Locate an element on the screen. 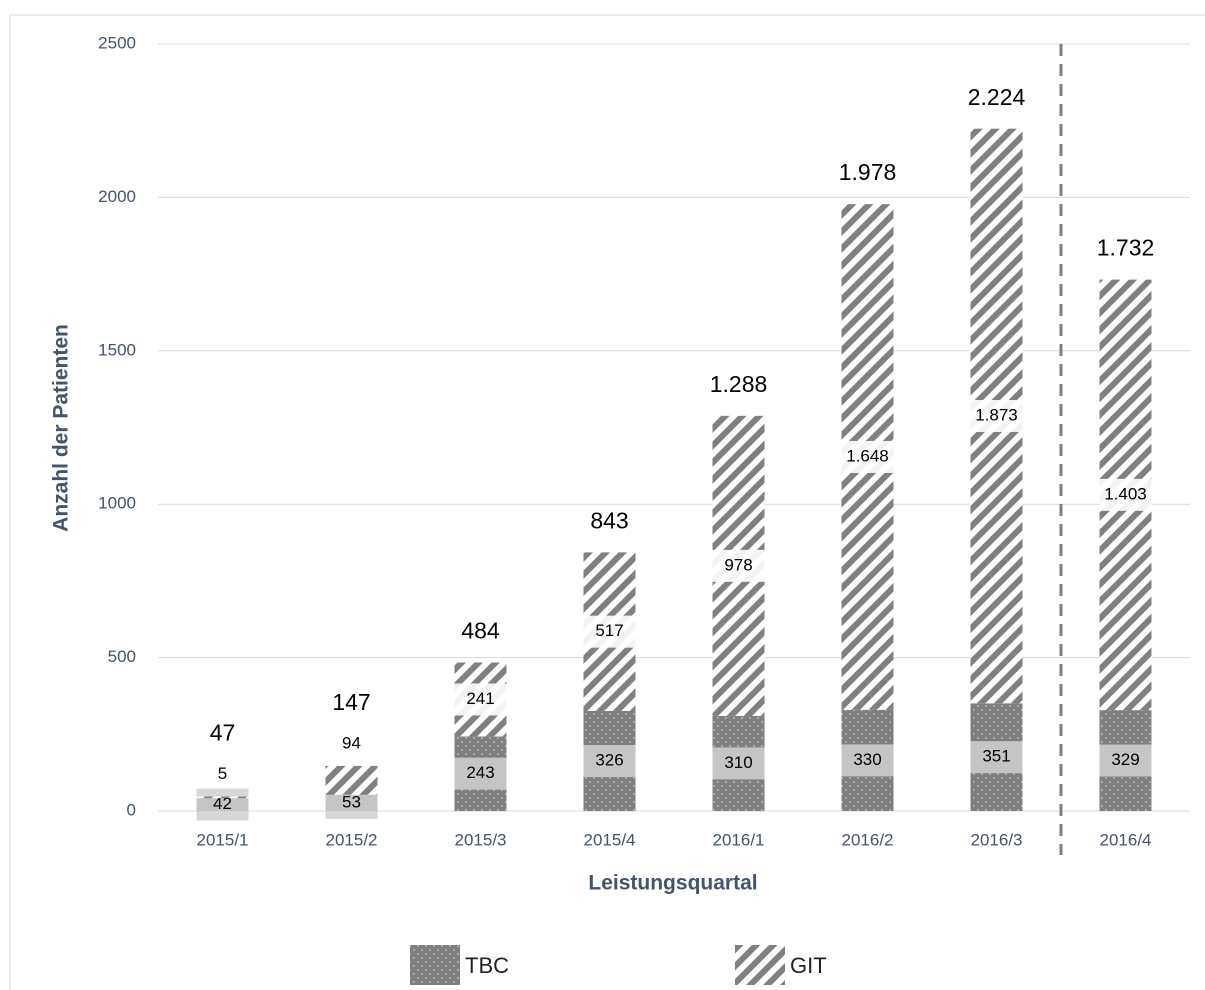  segment-label: 978 is located at coordinates (738, 564).